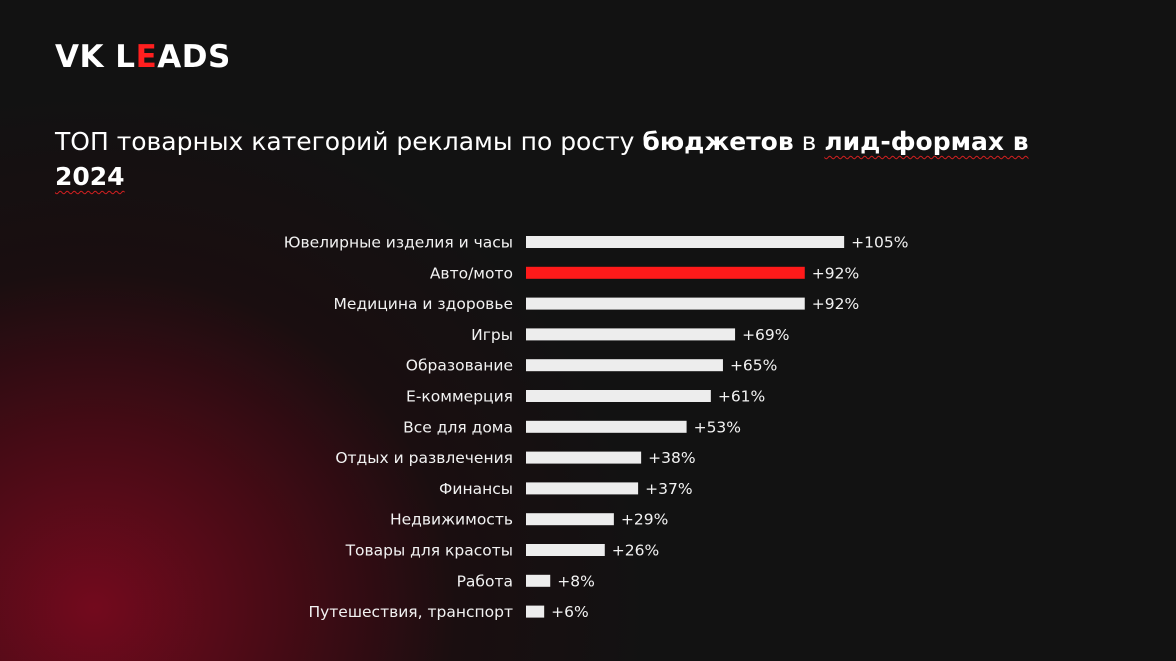  Describe the element at coordinates (451, 520) in the screenshot. I see `category-label-9: Недвижимость` at that location.